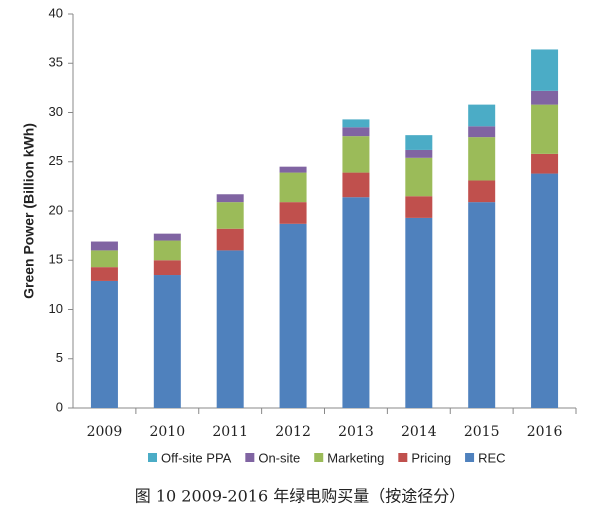  What do you see at coordinates (29, 211) in the screenshot?
I see `y-axis-label: Green Power (Billion kWh)` at bounding box center [29, 211].